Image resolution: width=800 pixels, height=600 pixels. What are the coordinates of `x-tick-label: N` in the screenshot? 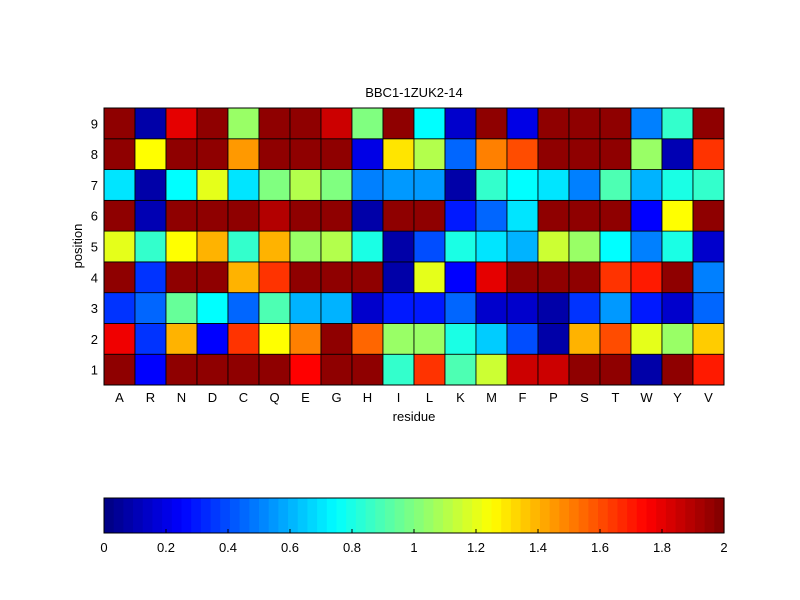 It's located at (181, 397).